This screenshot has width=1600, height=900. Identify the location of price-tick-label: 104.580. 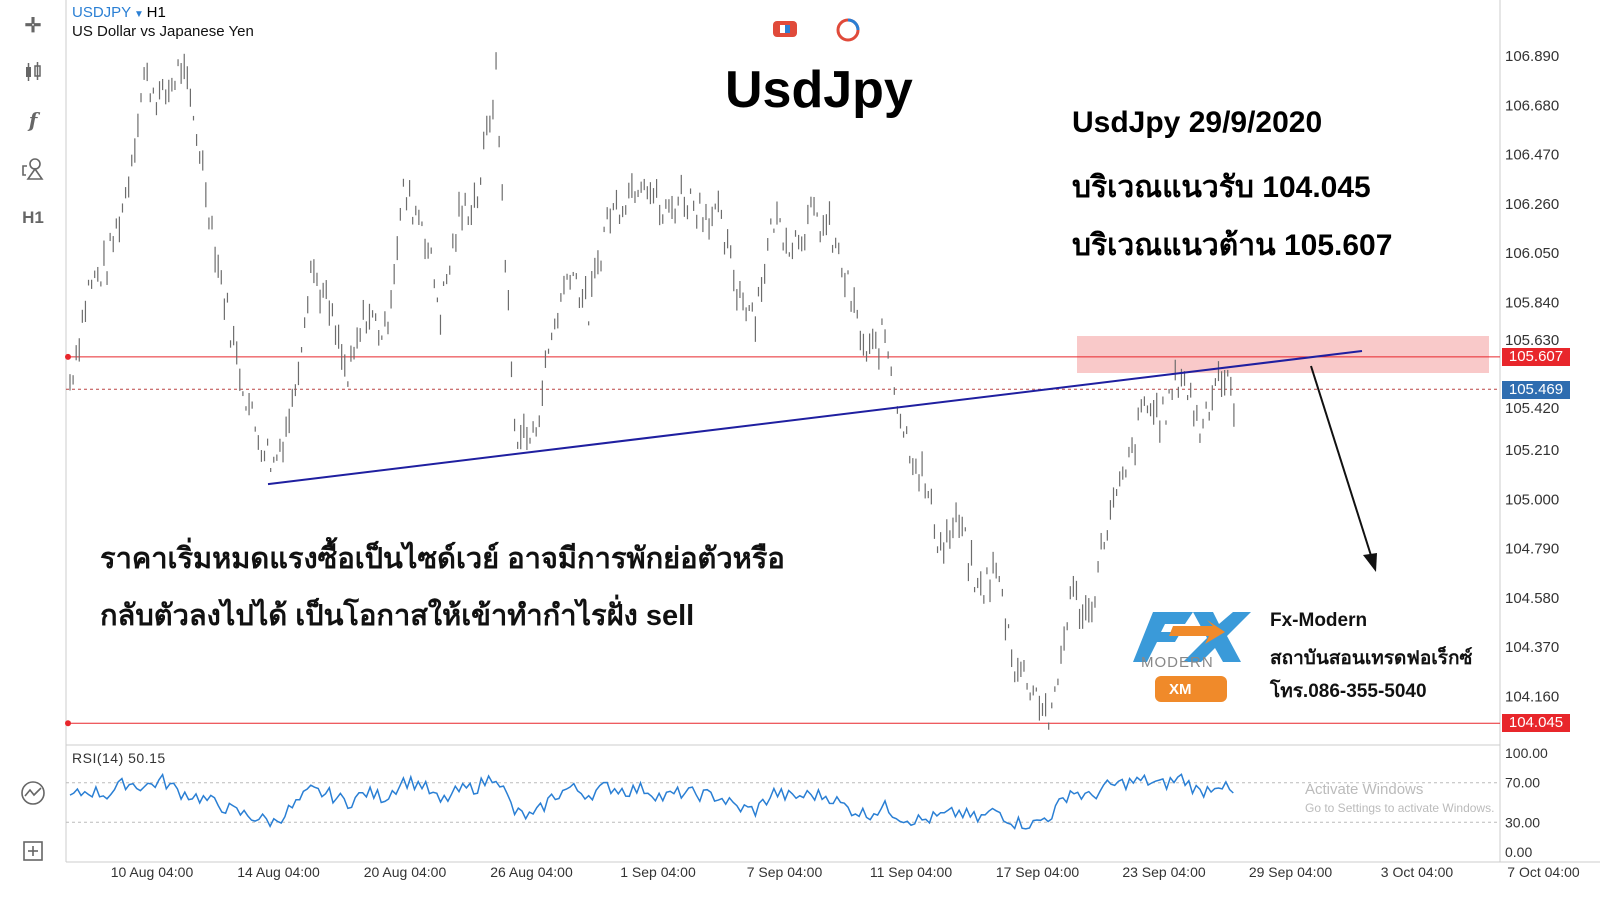
(1532, 598).